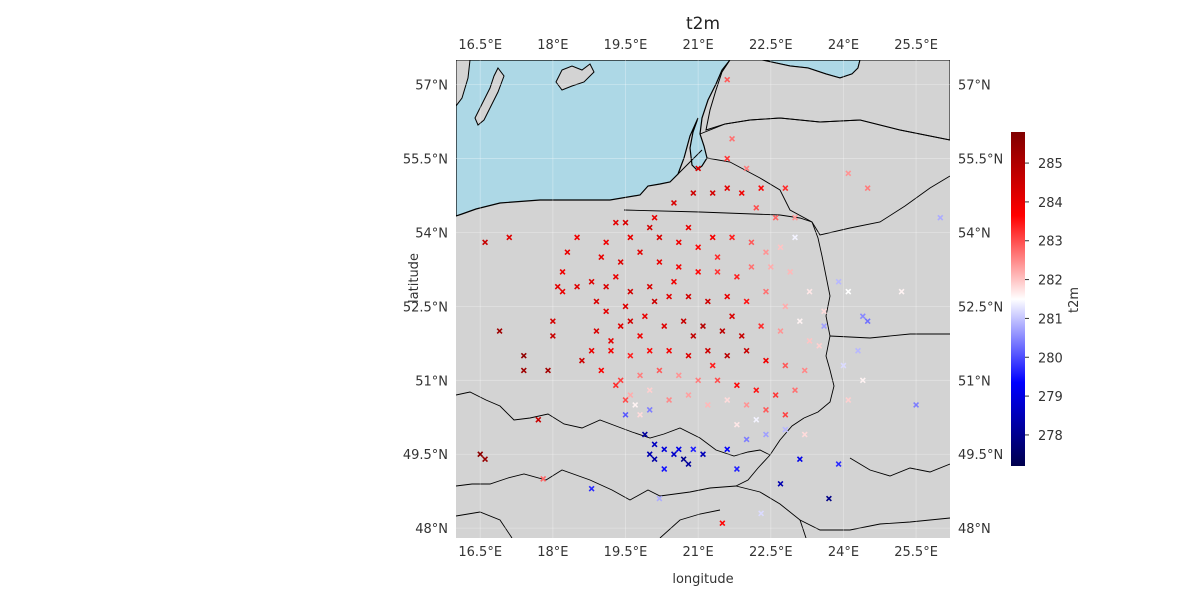  What do you see at coordinates (1018, 299) in the screenshot?
I see `colorbar` at bounding box center [1018, 299].